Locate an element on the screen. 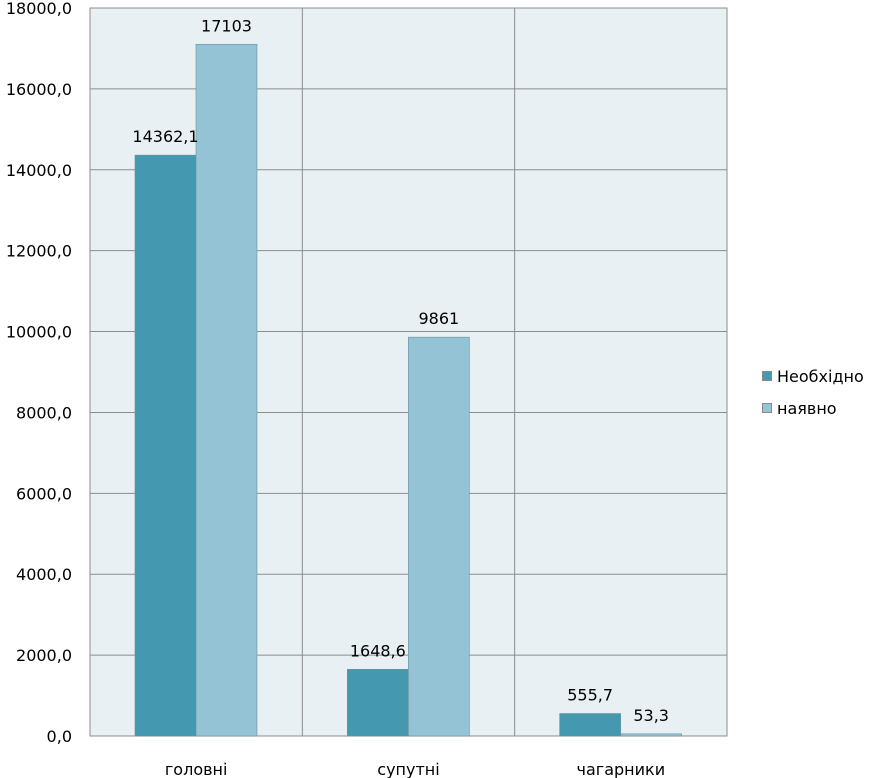 The height and width of the screenshot is (778, 871). y-tick-label: 16000,0 is located at coordinates (39, 89).